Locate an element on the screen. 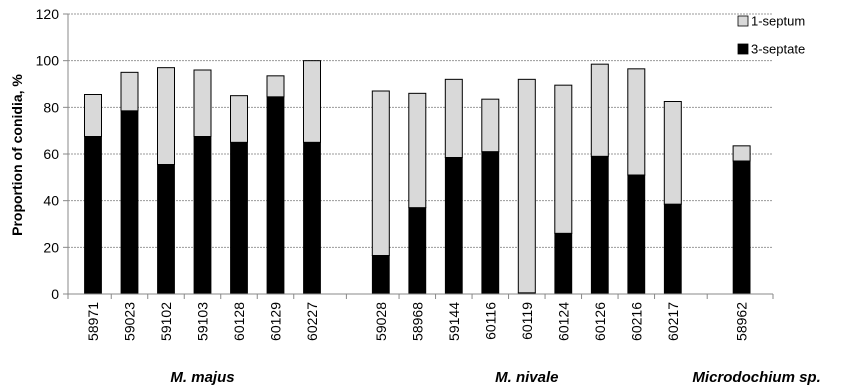 This screenshot has height=389, width=846. x-category-label: 60126 is located at coordinates (600, 321).